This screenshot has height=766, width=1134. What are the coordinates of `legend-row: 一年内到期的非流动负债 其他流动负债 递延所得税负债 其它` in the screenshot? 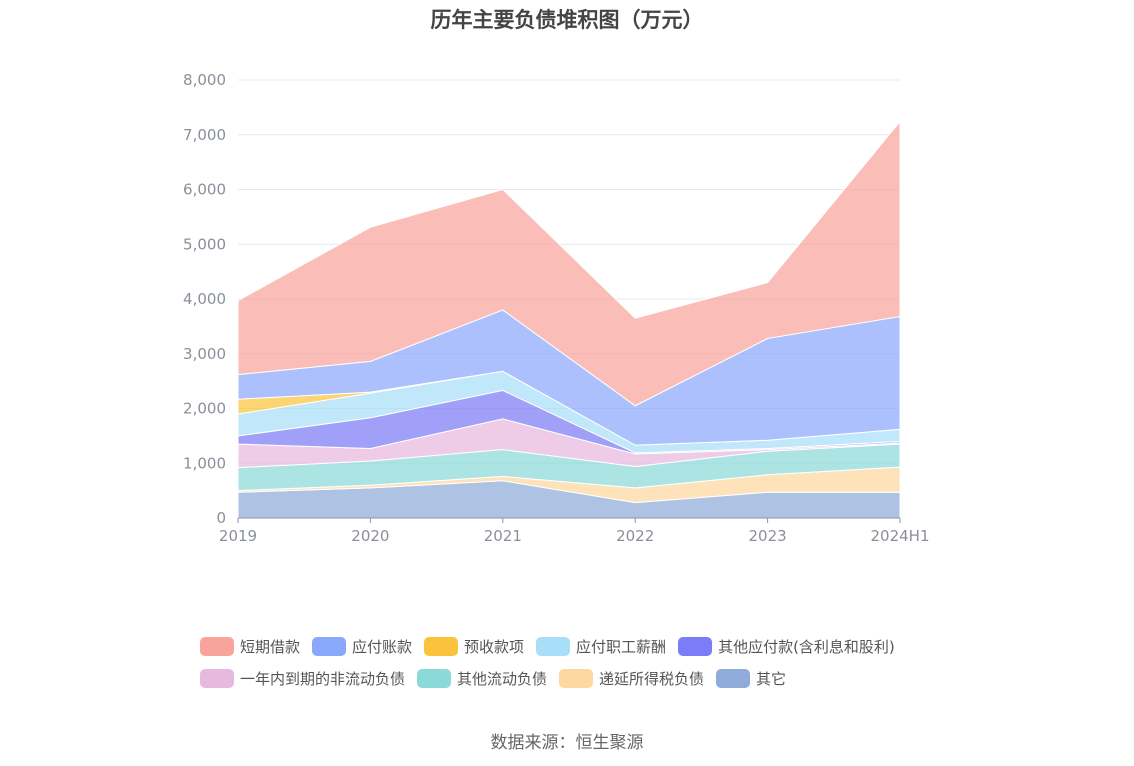 It's located at (580, 678).